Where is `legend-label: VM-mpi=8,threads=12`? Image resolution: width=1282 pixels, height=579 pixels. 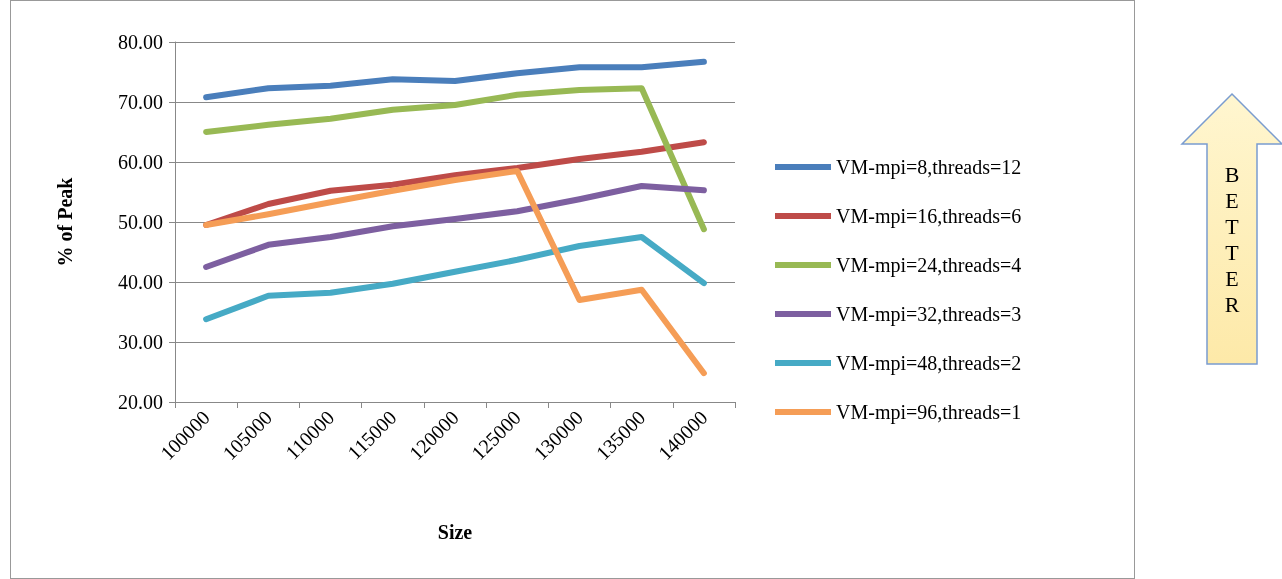
legend-label: VM-mpi=8,threads=12 is located at coordinates (929, 167).